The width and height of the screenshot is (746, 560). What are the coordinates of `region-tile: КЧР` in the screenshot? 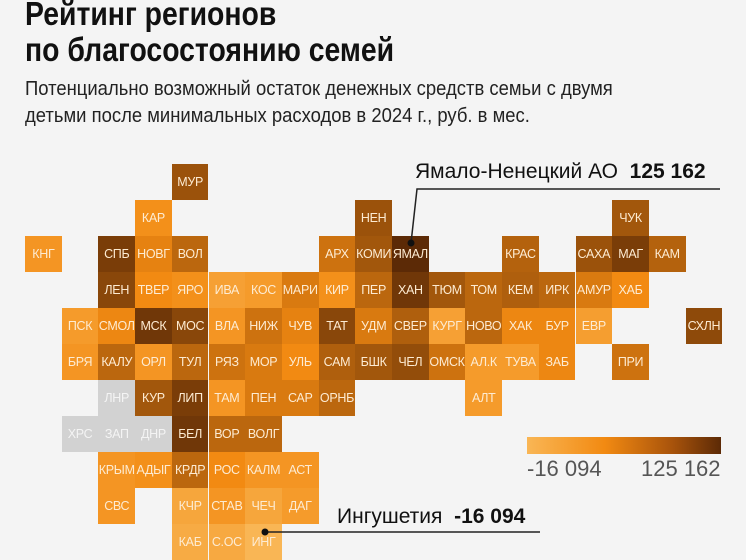 It's located at (190, 506).